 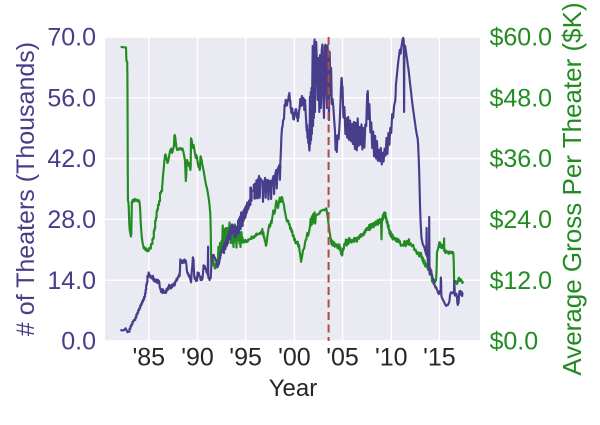 What do you see at coordinates (71, 38) in the screenshot?
I see `svg-text: 70.0` at bounding box center [71, 38].